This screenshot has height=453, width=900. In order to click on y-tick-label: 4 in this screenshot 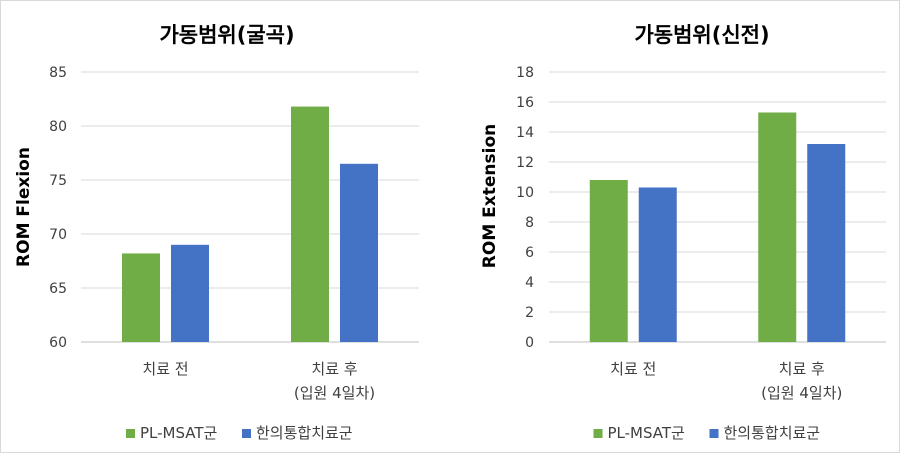, I will do `click(529, 283)`.